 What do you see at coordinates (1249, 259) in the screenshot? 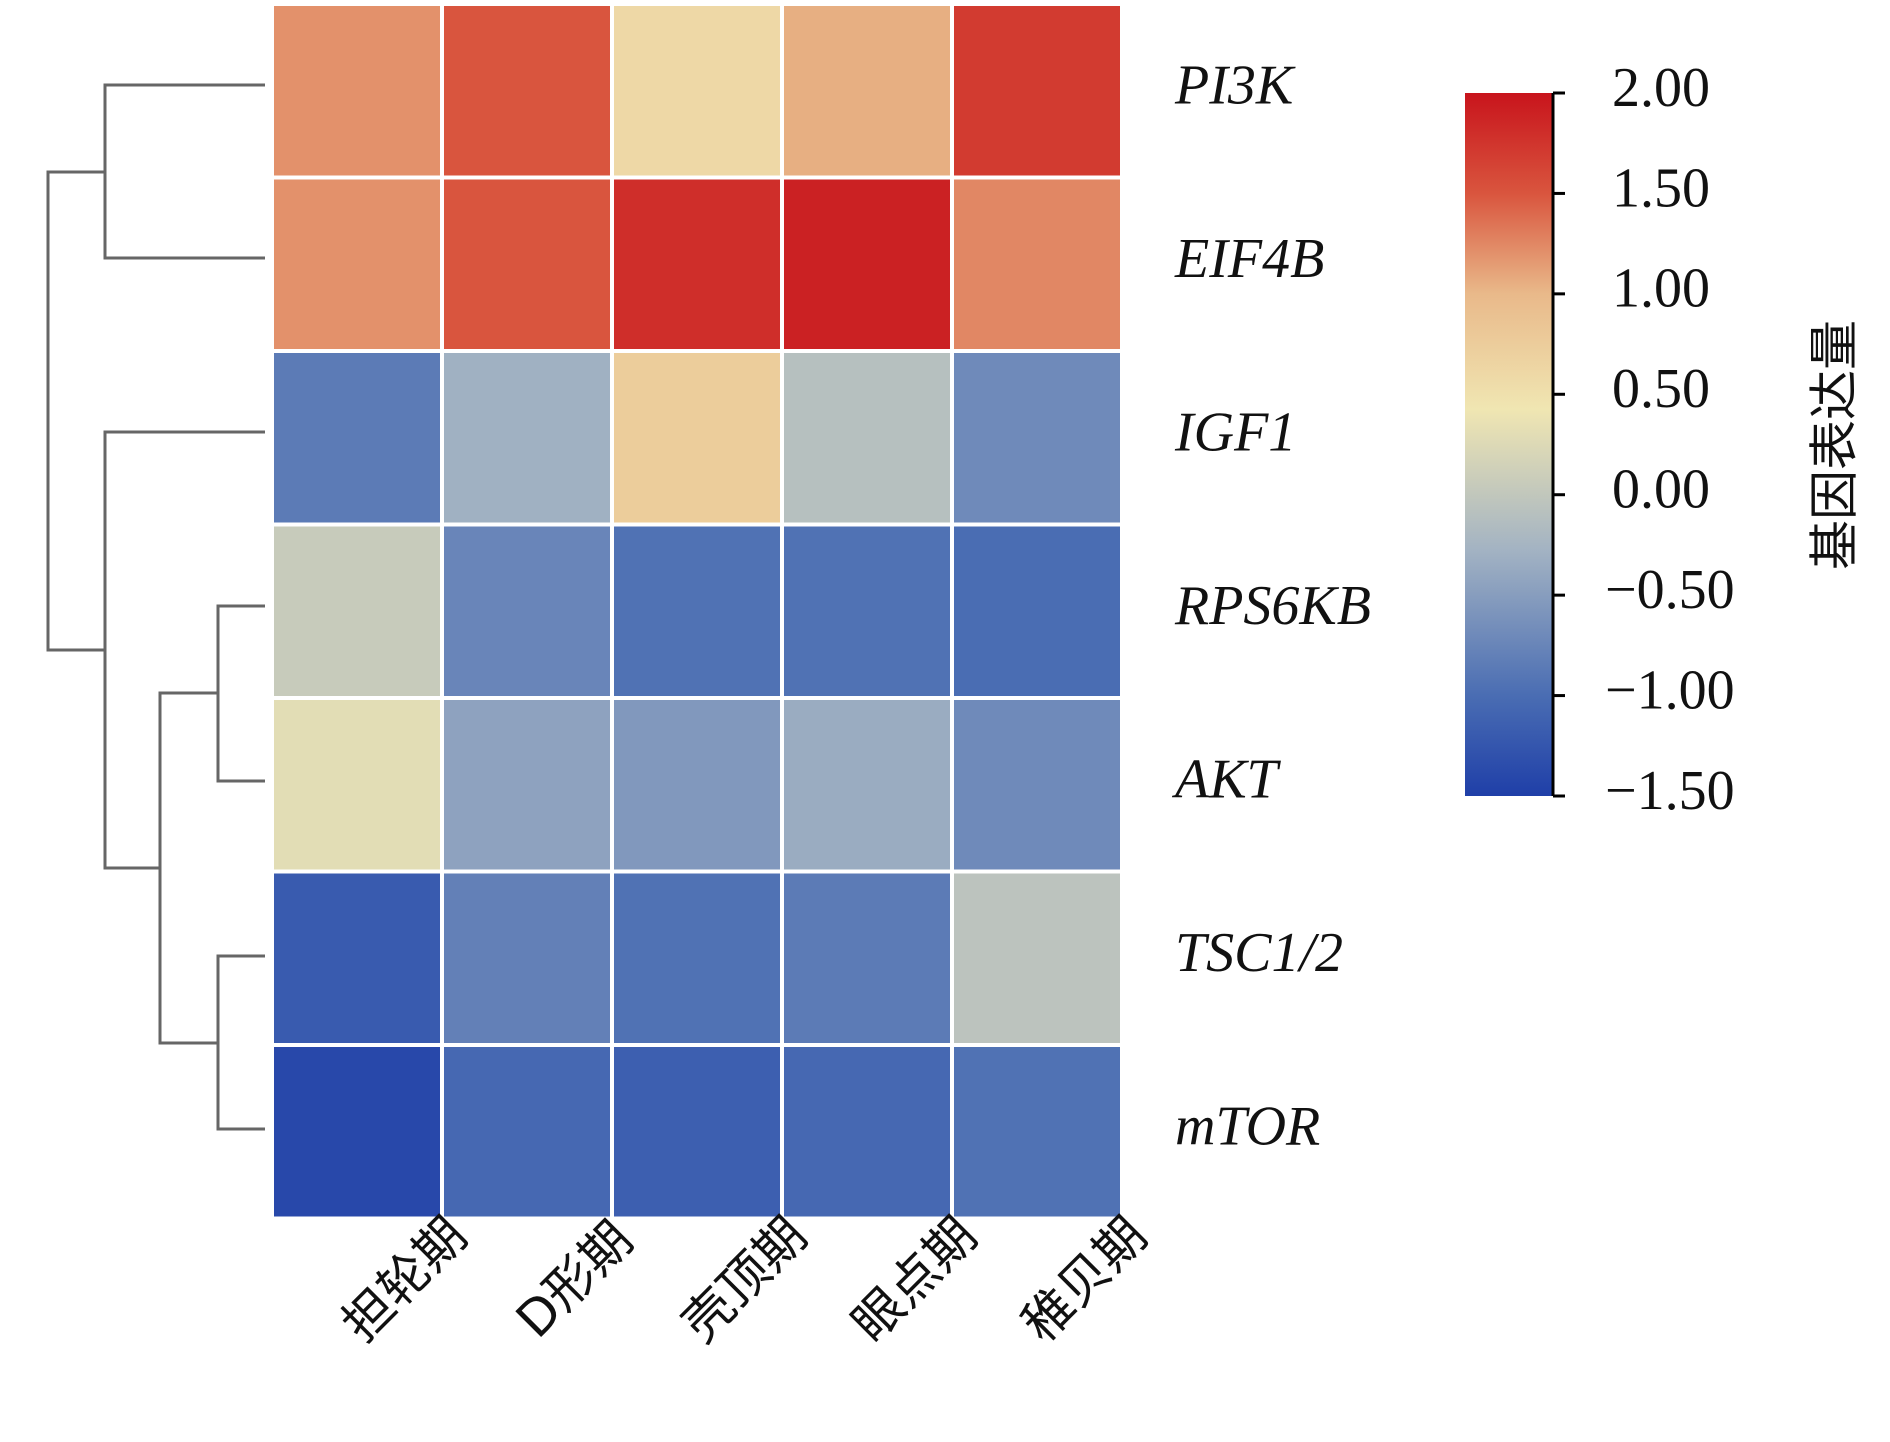
I see `row-label: EIF4B` at bounding box center [1249, 259].